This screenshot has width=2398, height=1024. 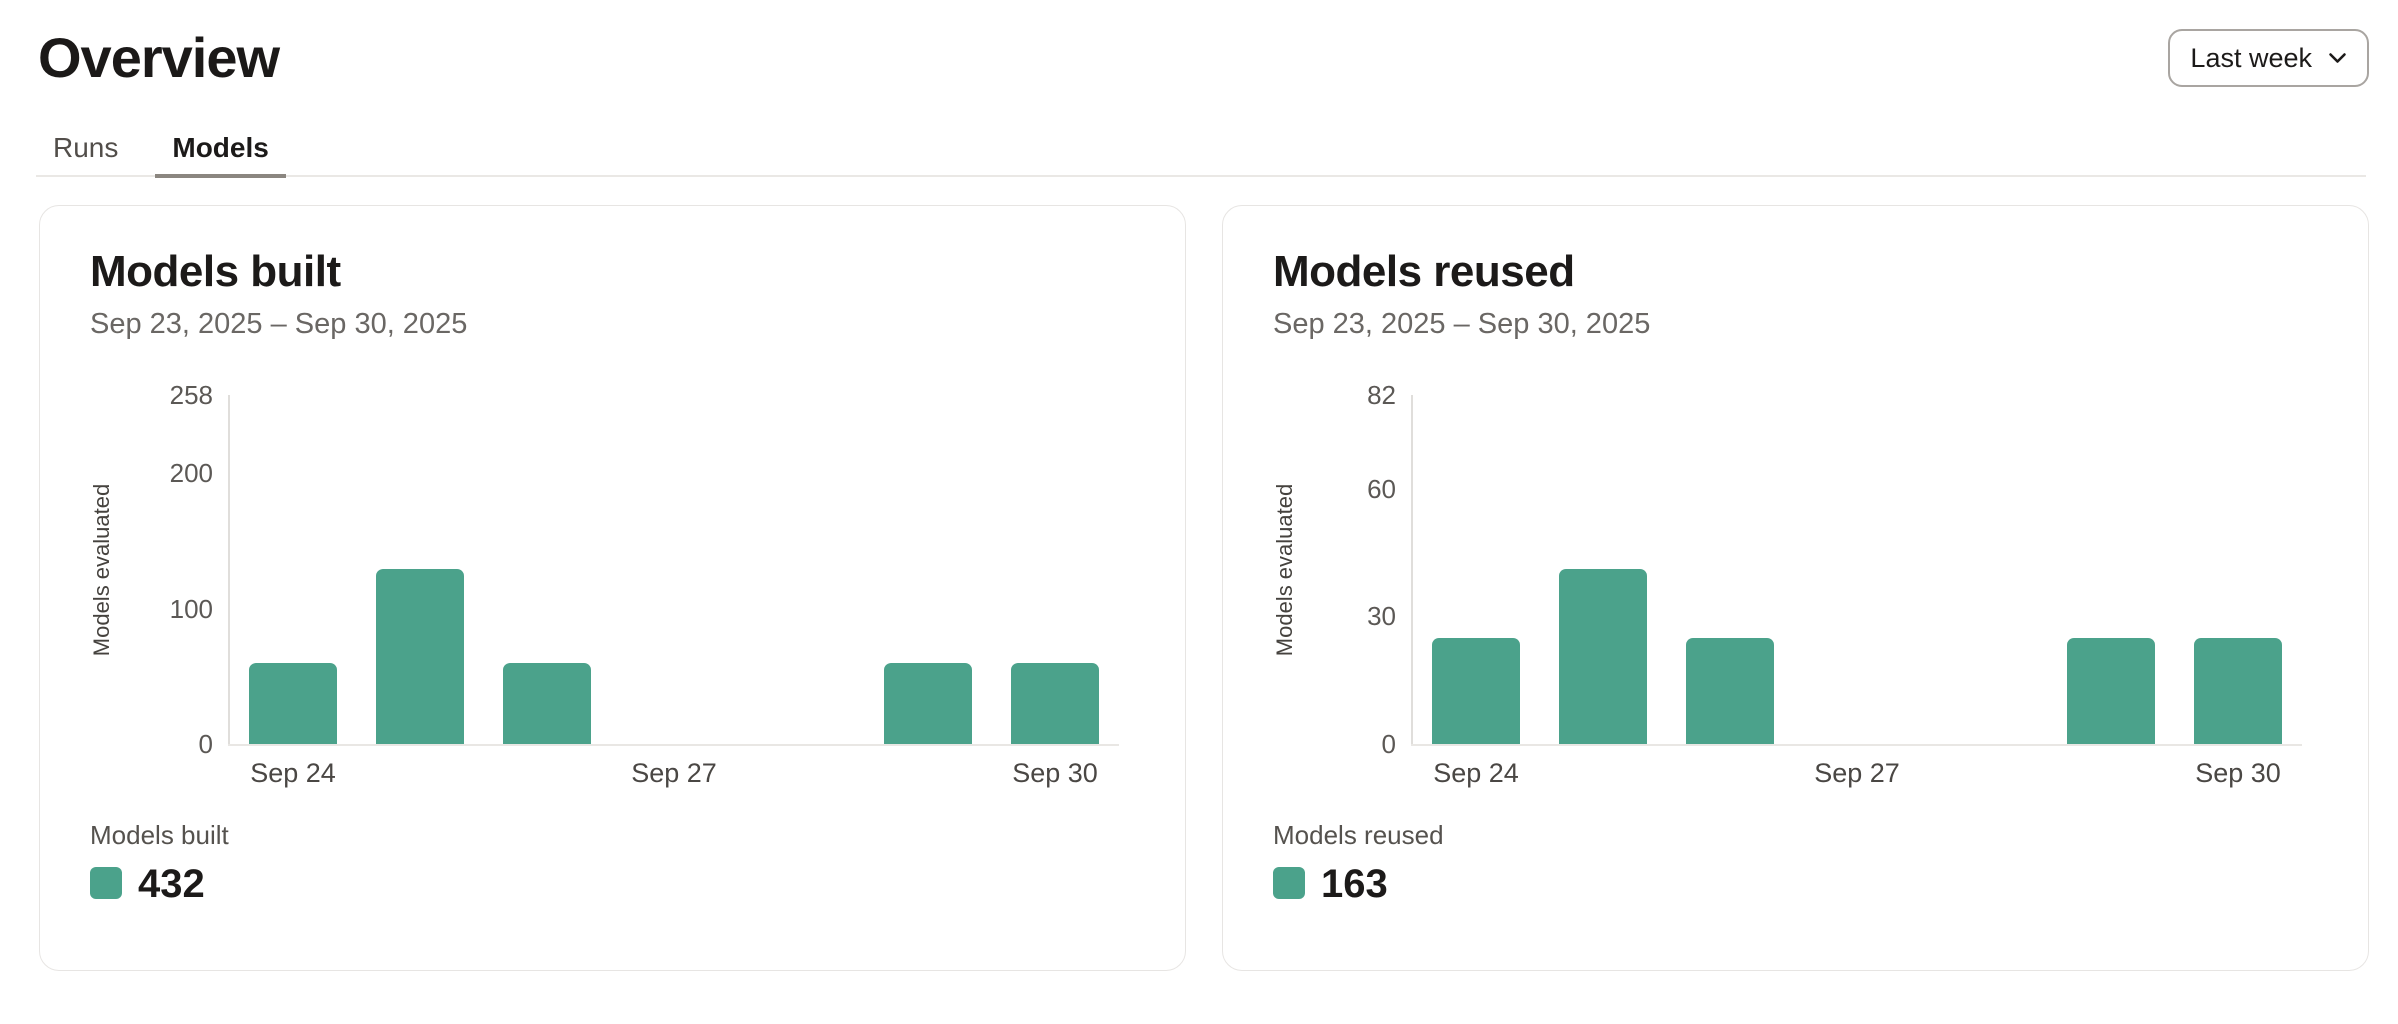 What do you see at coordinates (2251, 57) in the screenshot?
I see `date-range-label: Last week` at bounding box center [2251, 57].